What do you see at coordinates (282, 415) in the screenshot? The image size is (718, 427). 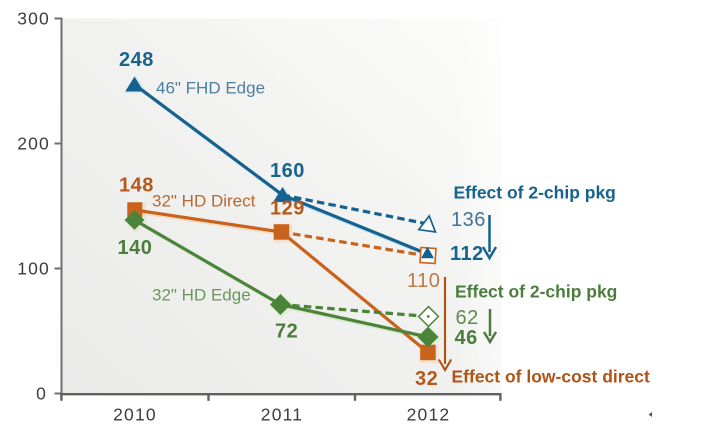 I see `svg-text: 2011` at bounding box center [282, 415].